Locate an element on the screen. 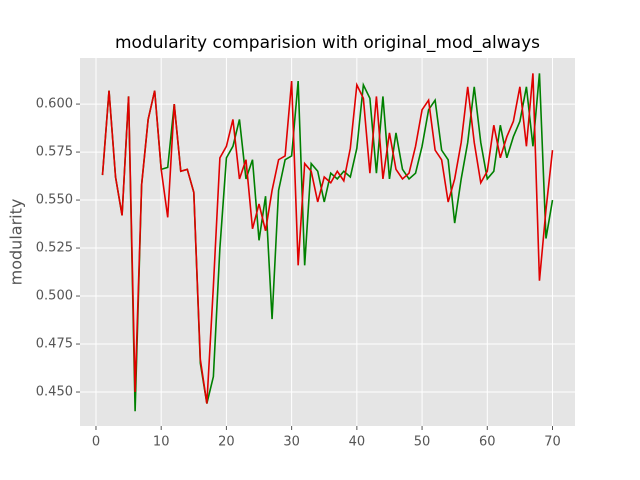 This screenshot has height=480, width=640. y-tick-label: 0.600 is located at coordinates (54, 104).